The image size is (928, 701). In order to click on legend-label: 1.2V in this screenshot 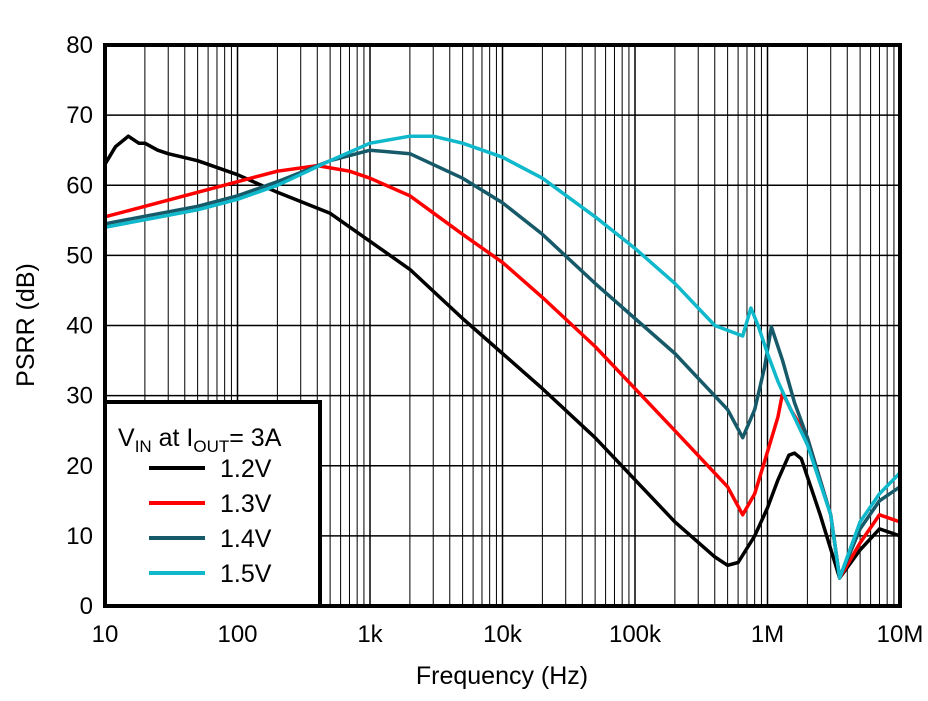, I will do `click(246, 469)`.